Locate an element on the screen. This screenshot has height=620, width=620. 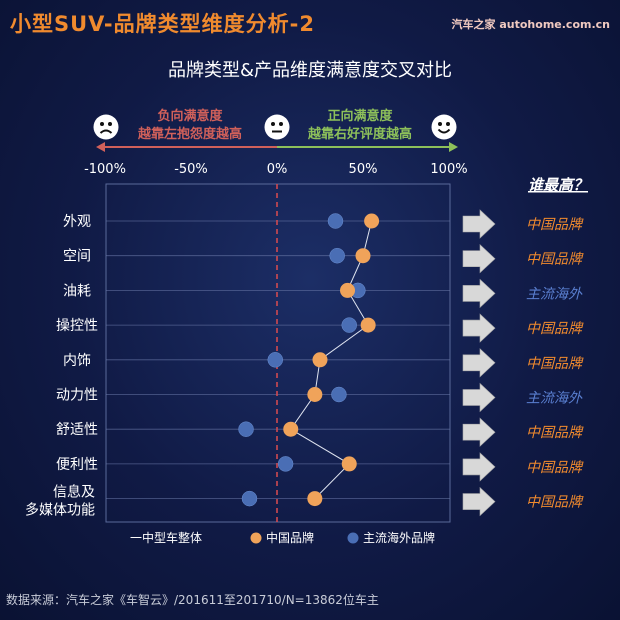
y-category-label: 多媒体功能 is located at coordinates (60, 510).